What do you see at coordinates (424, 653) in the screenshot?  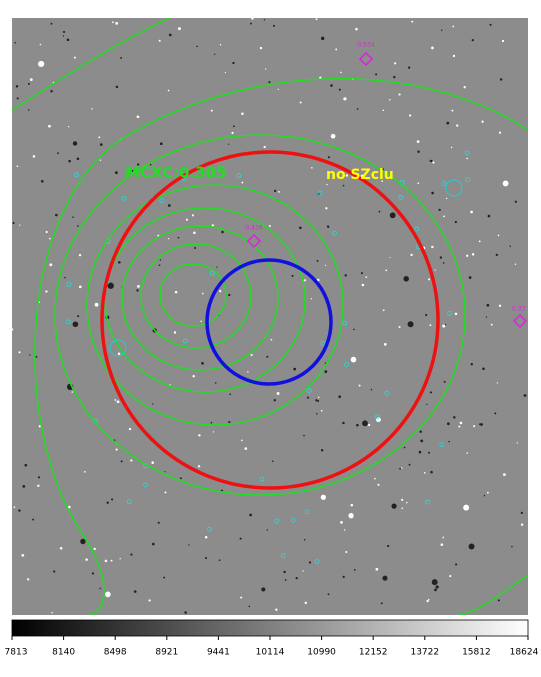 I see `colorbar-label: 13722` at bounding box center [424, 653].